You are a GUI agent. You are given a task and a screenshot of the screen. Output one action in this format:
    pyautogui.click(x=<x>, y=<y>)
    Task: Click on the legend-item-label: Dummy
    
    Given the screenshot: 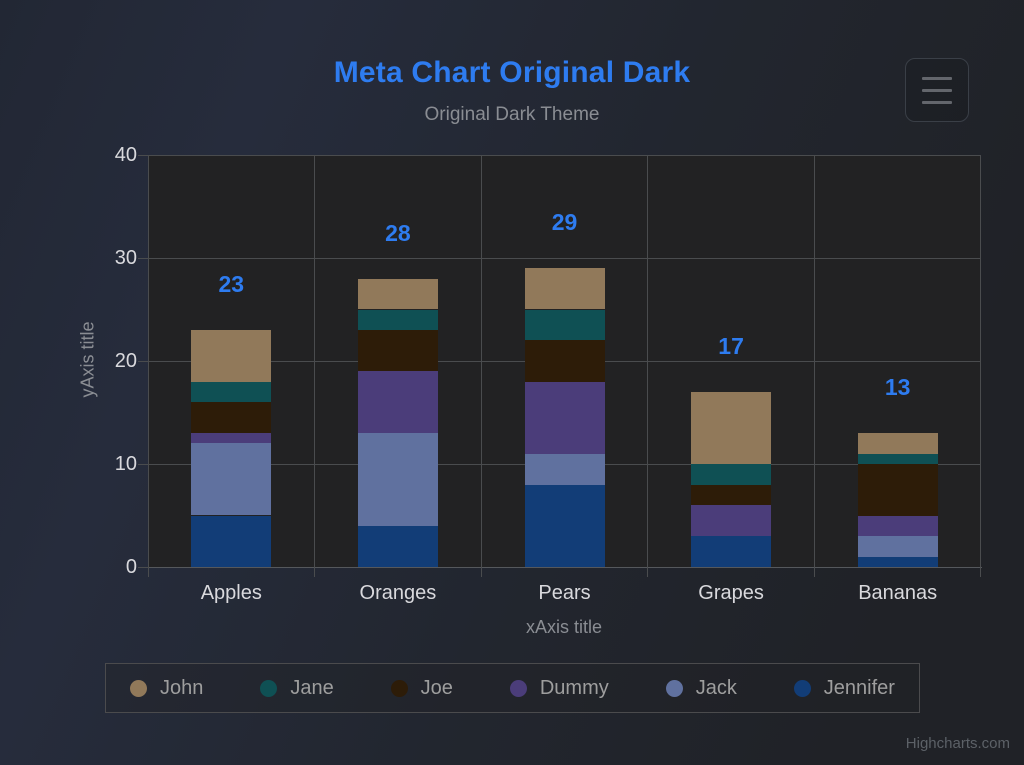 What is the action you would take?
    pyautogui.click(x=574, y=687)
    